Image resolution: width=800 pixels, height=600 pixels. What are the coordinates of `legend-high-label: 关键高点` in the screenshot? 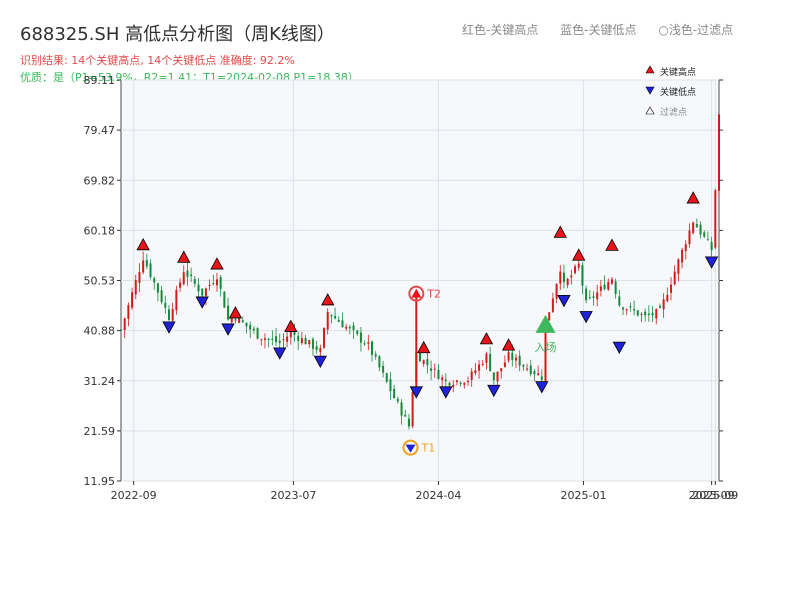 It's located at (678, 72).